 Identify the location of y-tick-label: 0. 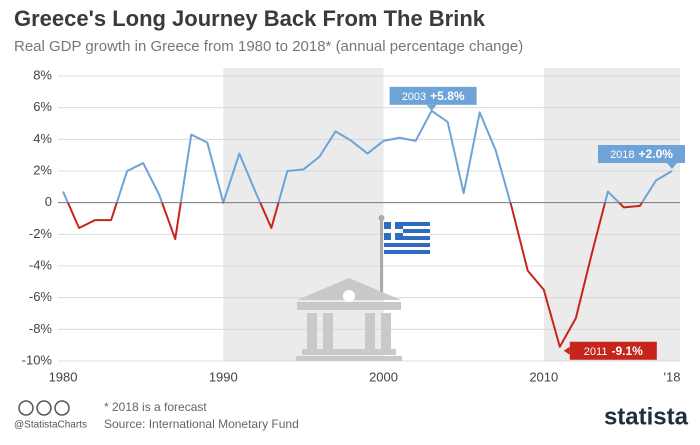
(48, 201).